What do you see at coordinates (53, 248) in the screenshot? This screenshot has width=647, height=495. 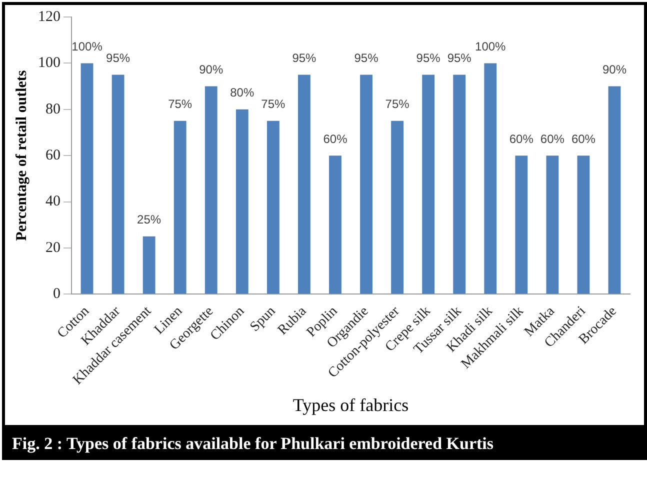 I see `y-tick-label: 20` at bounding box center [53, 248].